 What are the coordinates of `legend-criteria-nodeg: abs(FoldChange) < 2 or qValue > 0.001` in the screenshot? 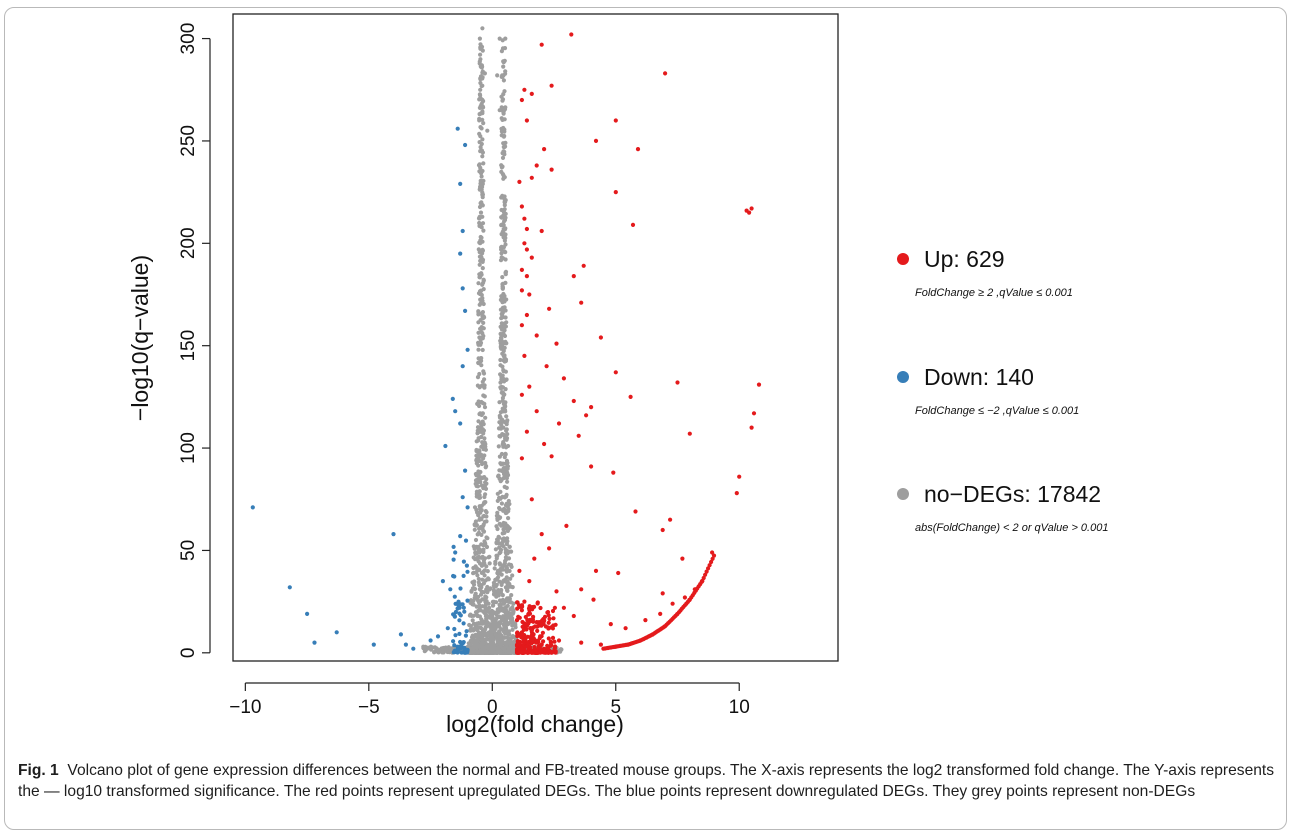 It's located at (1011, 528).